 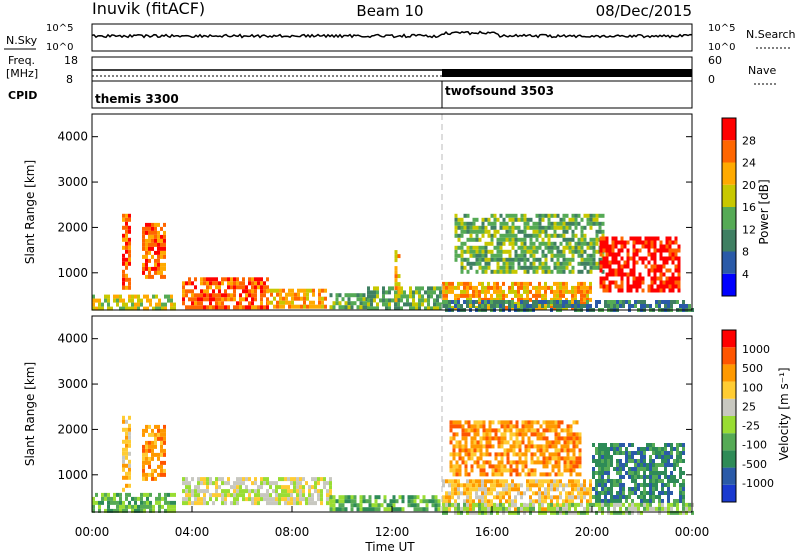 I want to click on velocity-ylabel: Slant Range [km], so click(x=30, y=414).